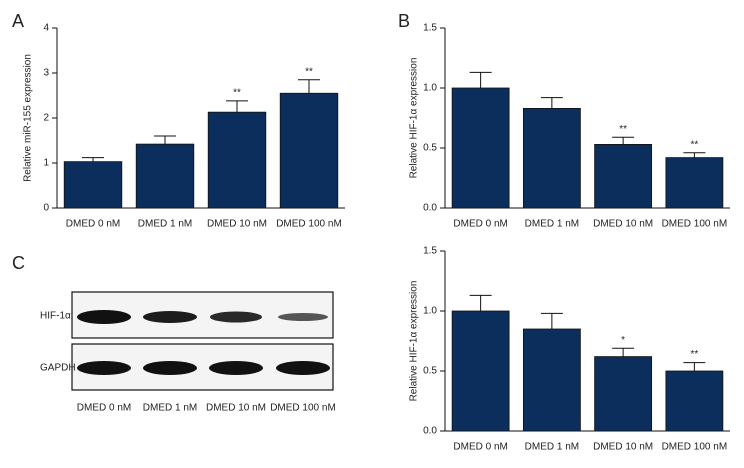 Image resolution: width=744 pixels, height=468 pixels. I want to click on blot-lane-label: DMED 100 nM, so click(303, 408).